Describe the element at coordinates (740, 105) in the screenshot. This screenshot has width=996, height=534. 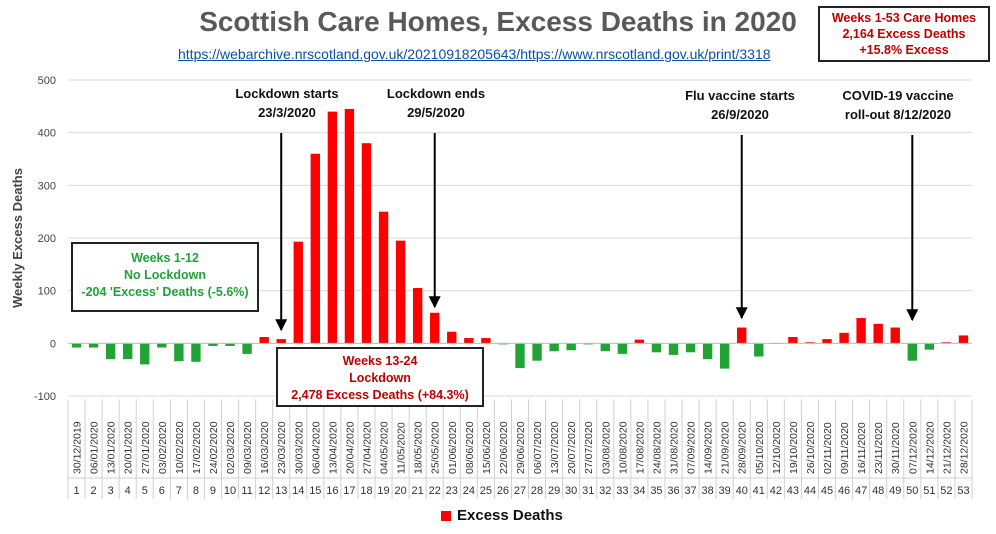
I see `flu-vaccine-annotation: Flu vaccine starts 26/9/2020` at that location.